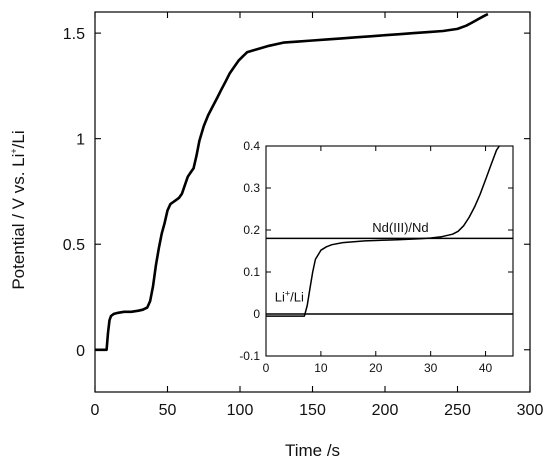 This screenshot has width=549, height=465. I want to click on x-tick-label: 100, so click(240, 410).